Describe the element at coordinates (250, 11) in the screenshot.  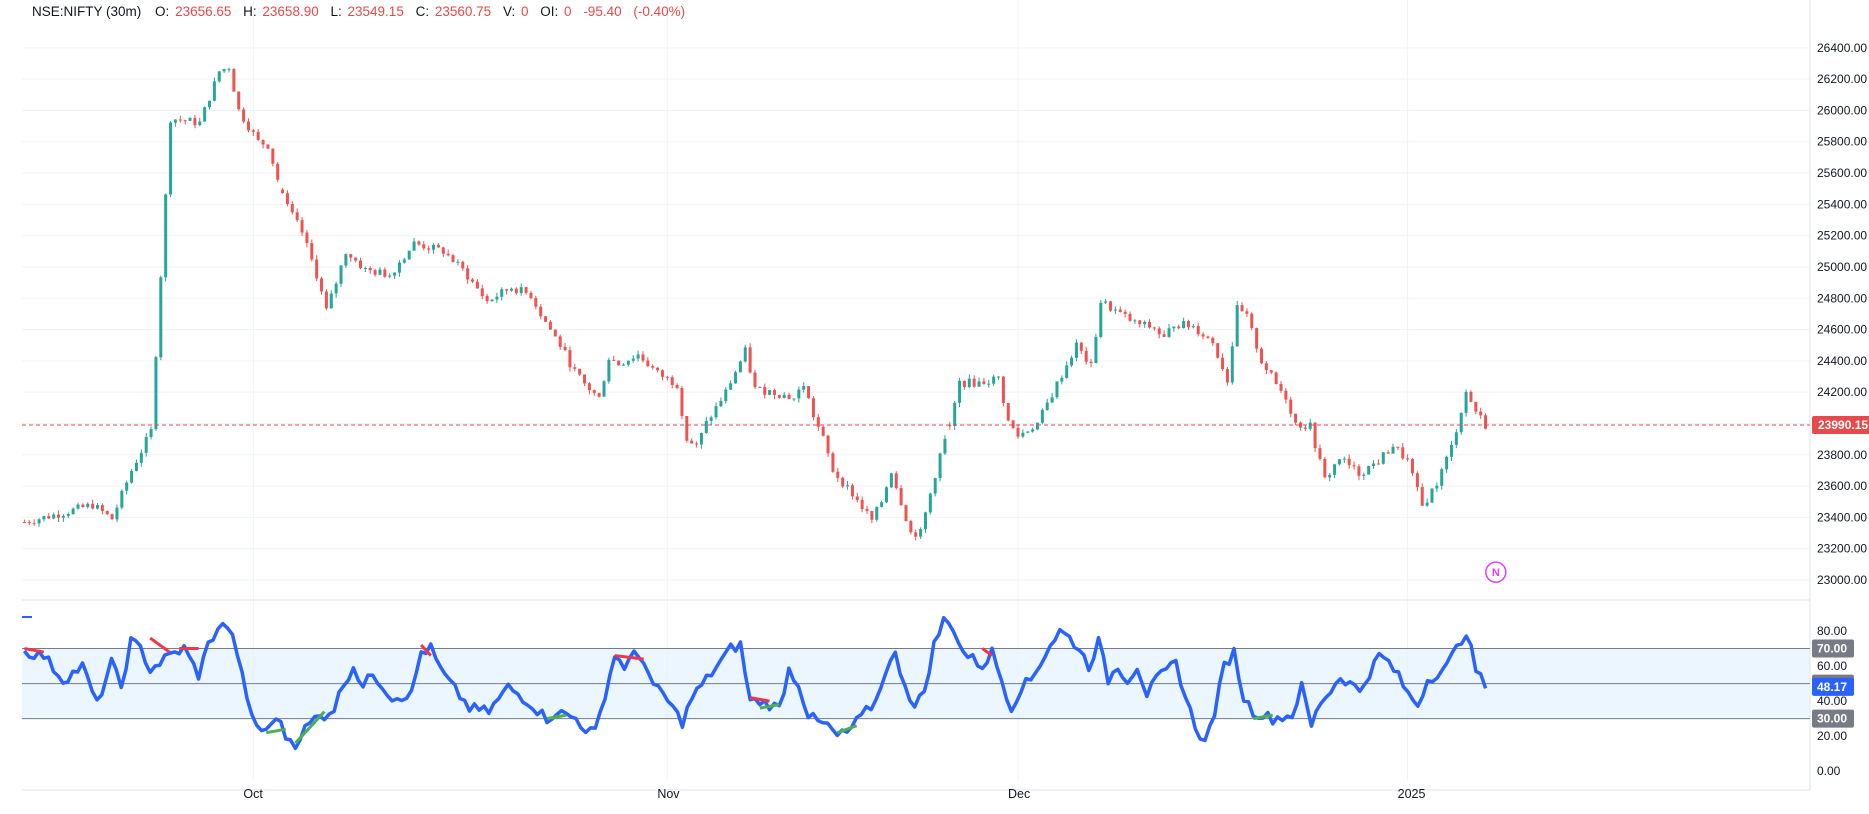
I see `high-label: H:` at that location.